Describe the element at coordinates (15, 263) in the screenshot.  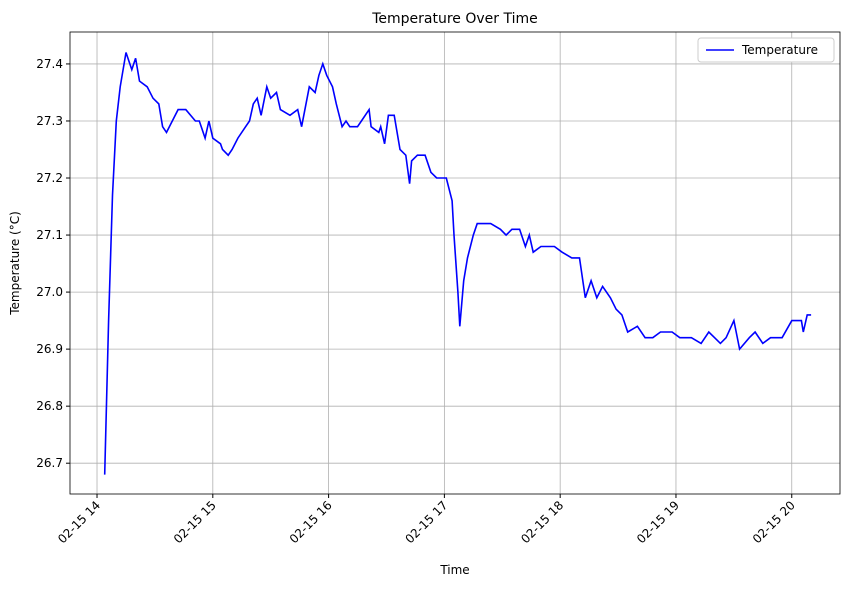
I see `y-axis-label: Temperature (°C)` at that location.